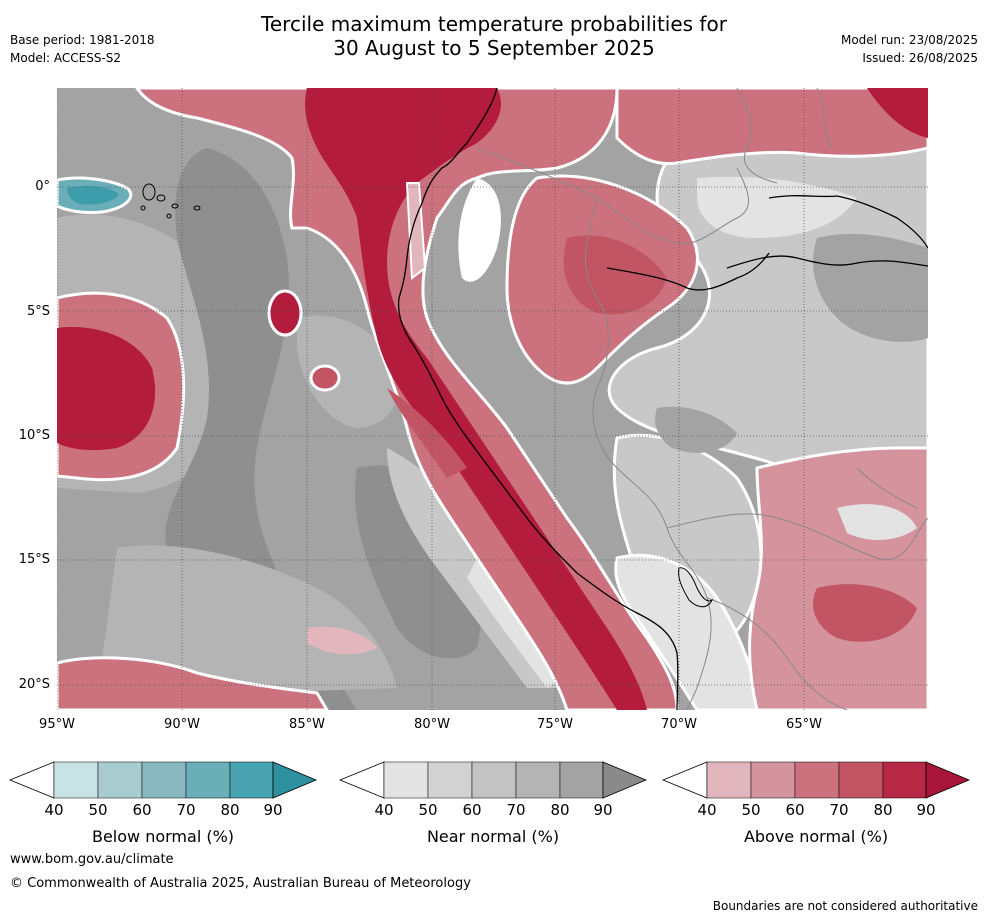 The height and width of the screenshot is (919, 988). What do you see at coordinates (838, 578) in the screenshot?
I see `above-southeast-zone` at bounding box center [838, 578].